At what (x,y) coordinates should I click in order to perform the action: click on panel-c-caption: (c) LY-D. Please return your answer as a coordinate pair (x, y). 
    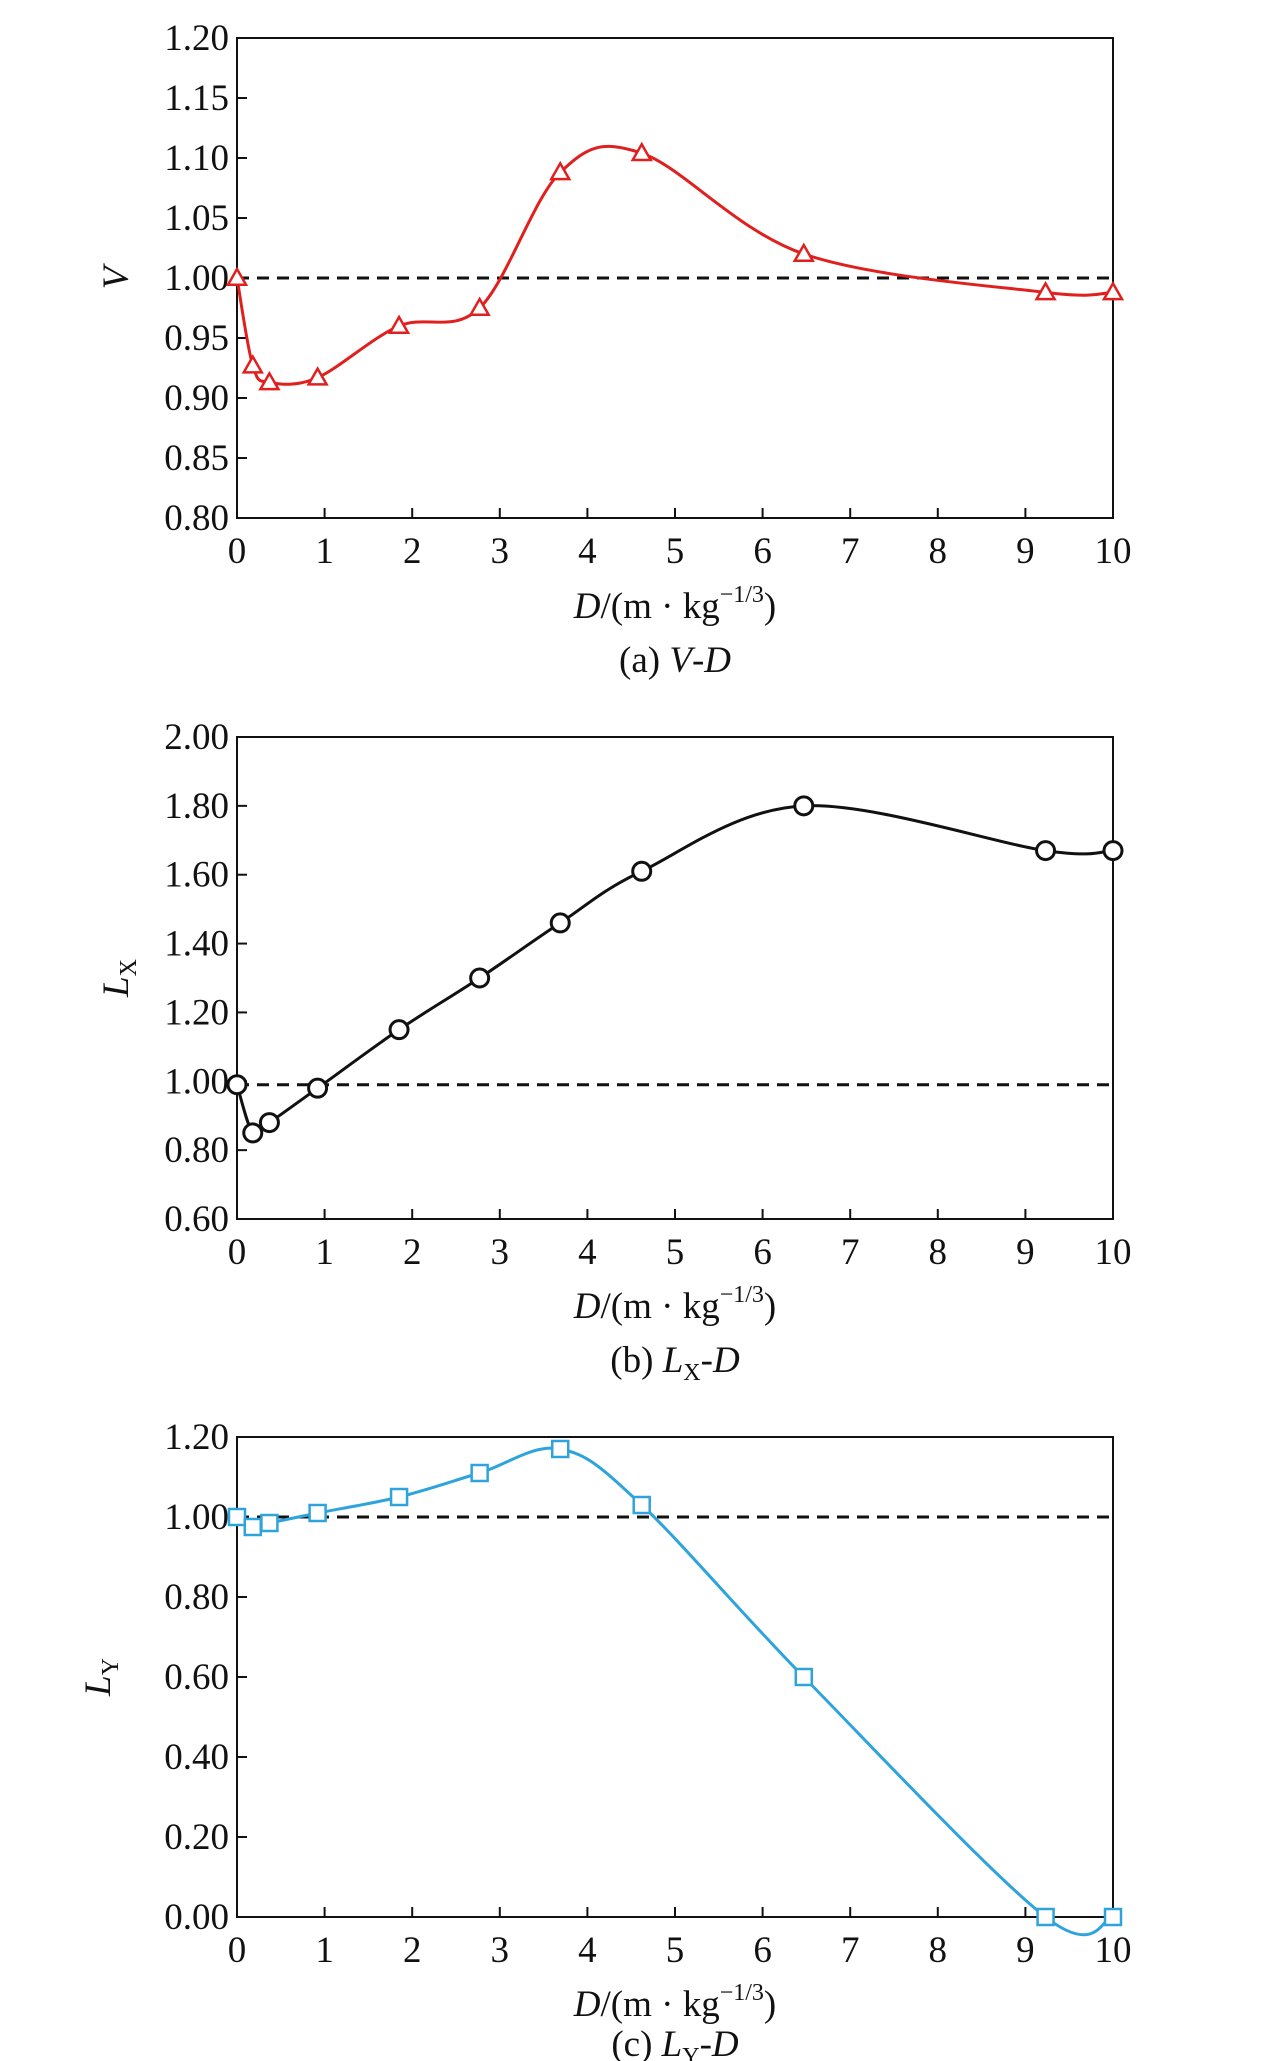
    Looking at the image, I should click on (675, 2042).